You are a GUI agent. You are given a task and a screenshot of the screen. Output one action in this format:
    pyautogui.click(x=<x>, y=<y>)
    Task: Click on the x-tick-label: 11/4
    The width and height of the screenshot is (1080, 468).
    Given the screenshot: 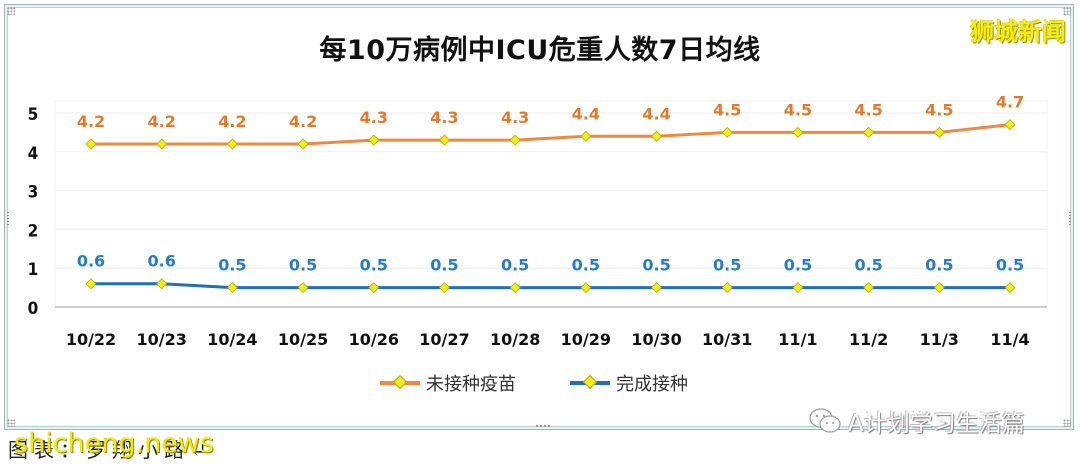 What is the action you would take?
    pyautogui.click(x=1009, y=339)
    